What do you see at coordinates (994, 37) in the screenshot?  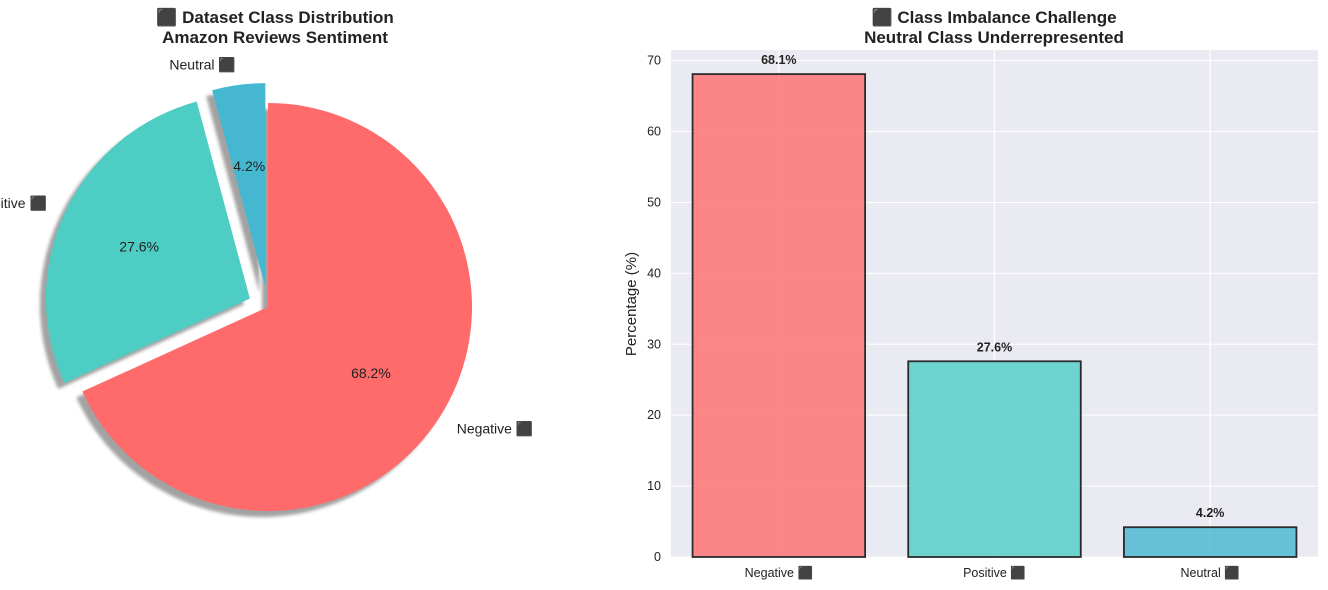 I see `bar-subtitle: Neutral Class Underrepresented` at bounding box center [994, 37].